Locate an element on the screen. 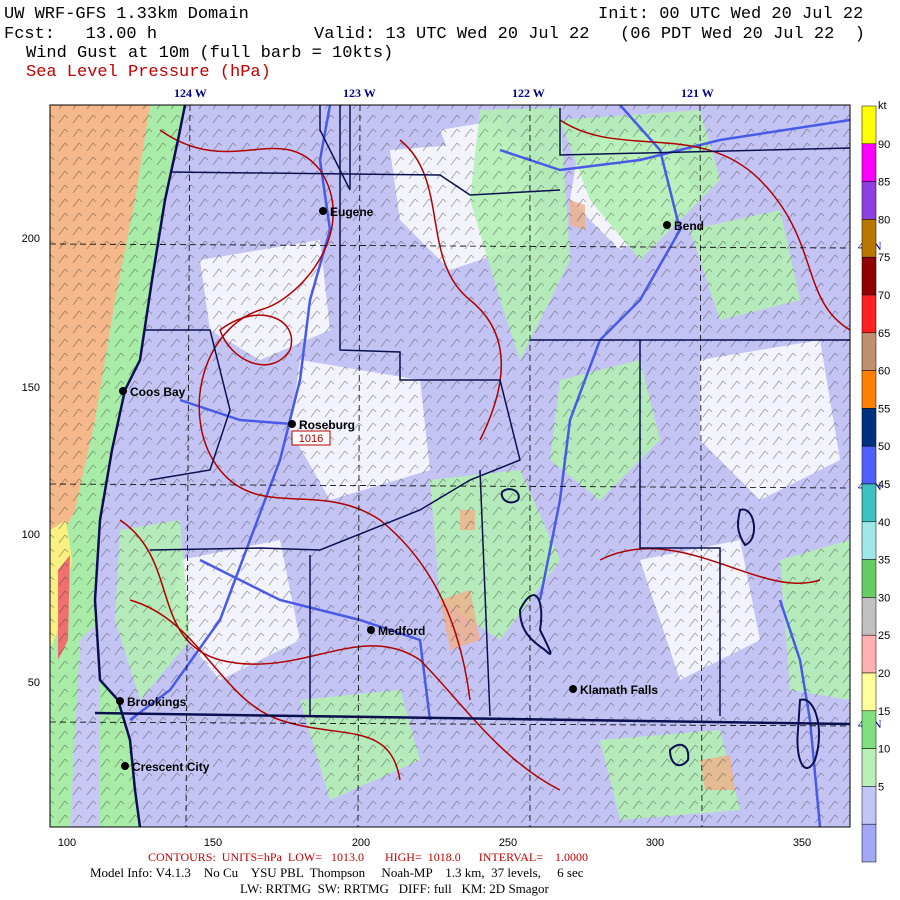 The image size is (900, 900). colorbar: kt 90 85 80 75 70 65 60 55 50 45 40 35 30 25 20 15 10 5 is located at coordinates (875, 481).